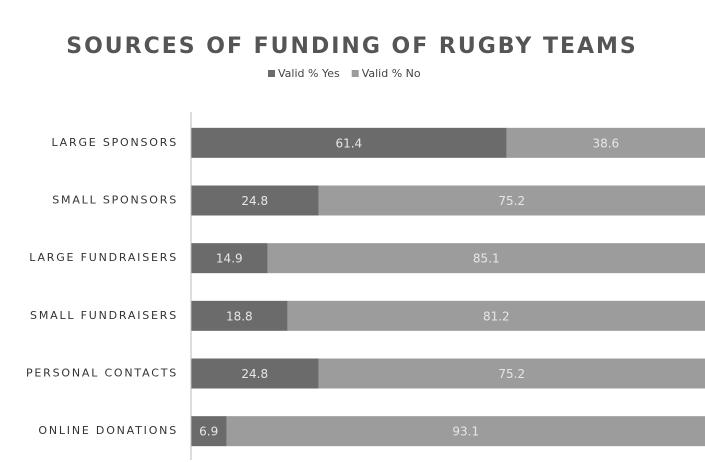 The image size is (705, 462). I want to click on data-label: 85.1, so click(486, 259).